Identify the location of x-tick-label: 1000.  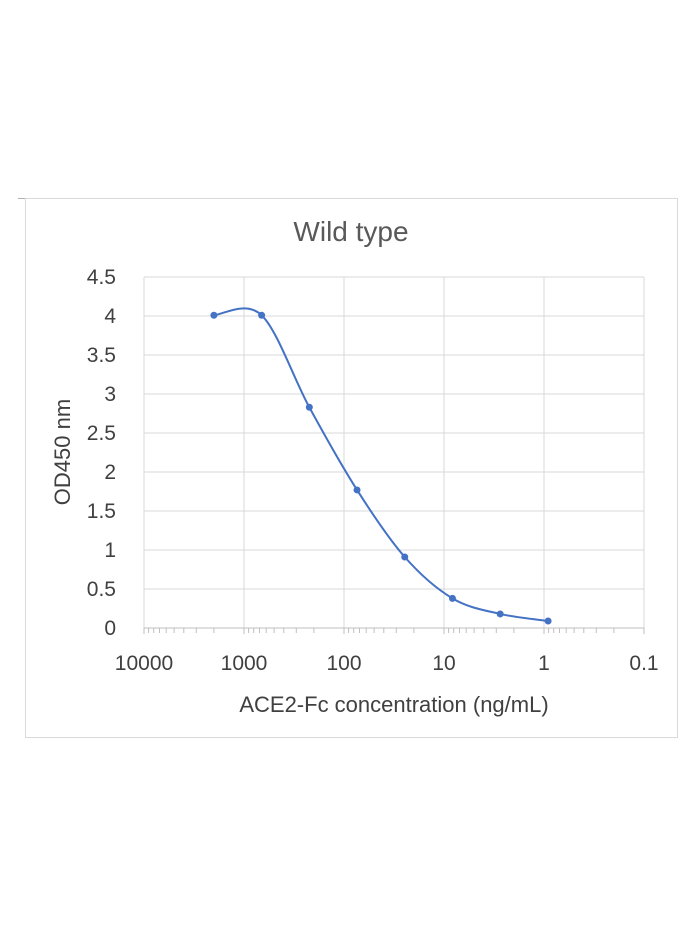
(244, 663).